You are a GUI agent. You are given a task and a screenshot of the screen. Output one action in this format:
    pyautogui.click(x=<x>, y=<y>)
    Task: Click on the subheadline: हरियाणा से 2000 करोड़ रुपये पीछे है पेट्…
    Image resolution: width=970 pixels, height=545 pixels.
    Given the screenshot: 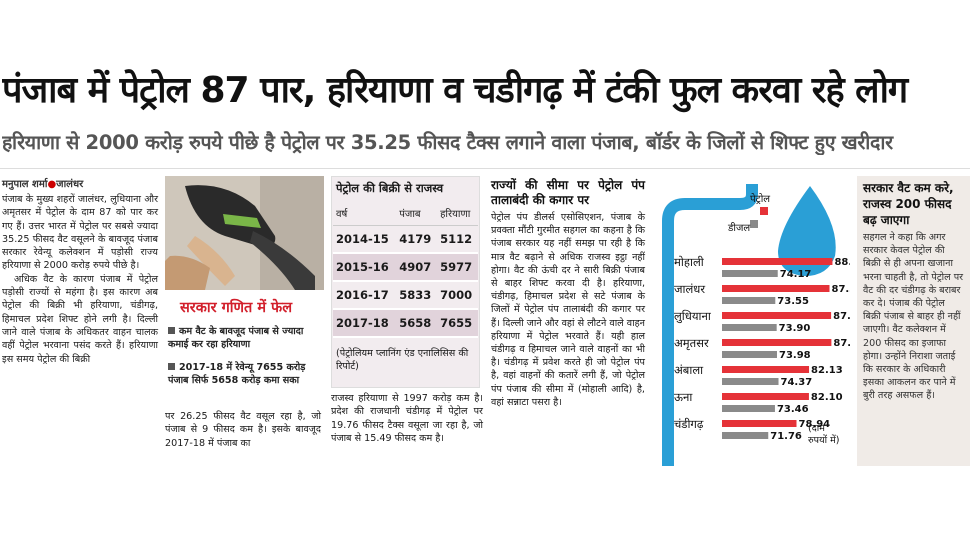 What is the action you would take?
    pyautogui.click(x=447, y=142)
    